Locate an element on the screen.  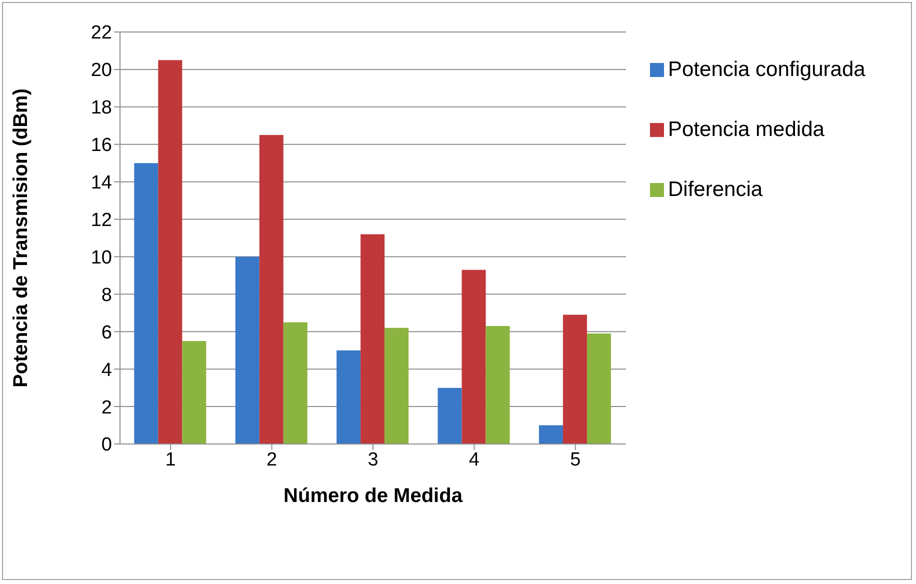
y-tick-label: 18 is located at coordinates (101, 108).